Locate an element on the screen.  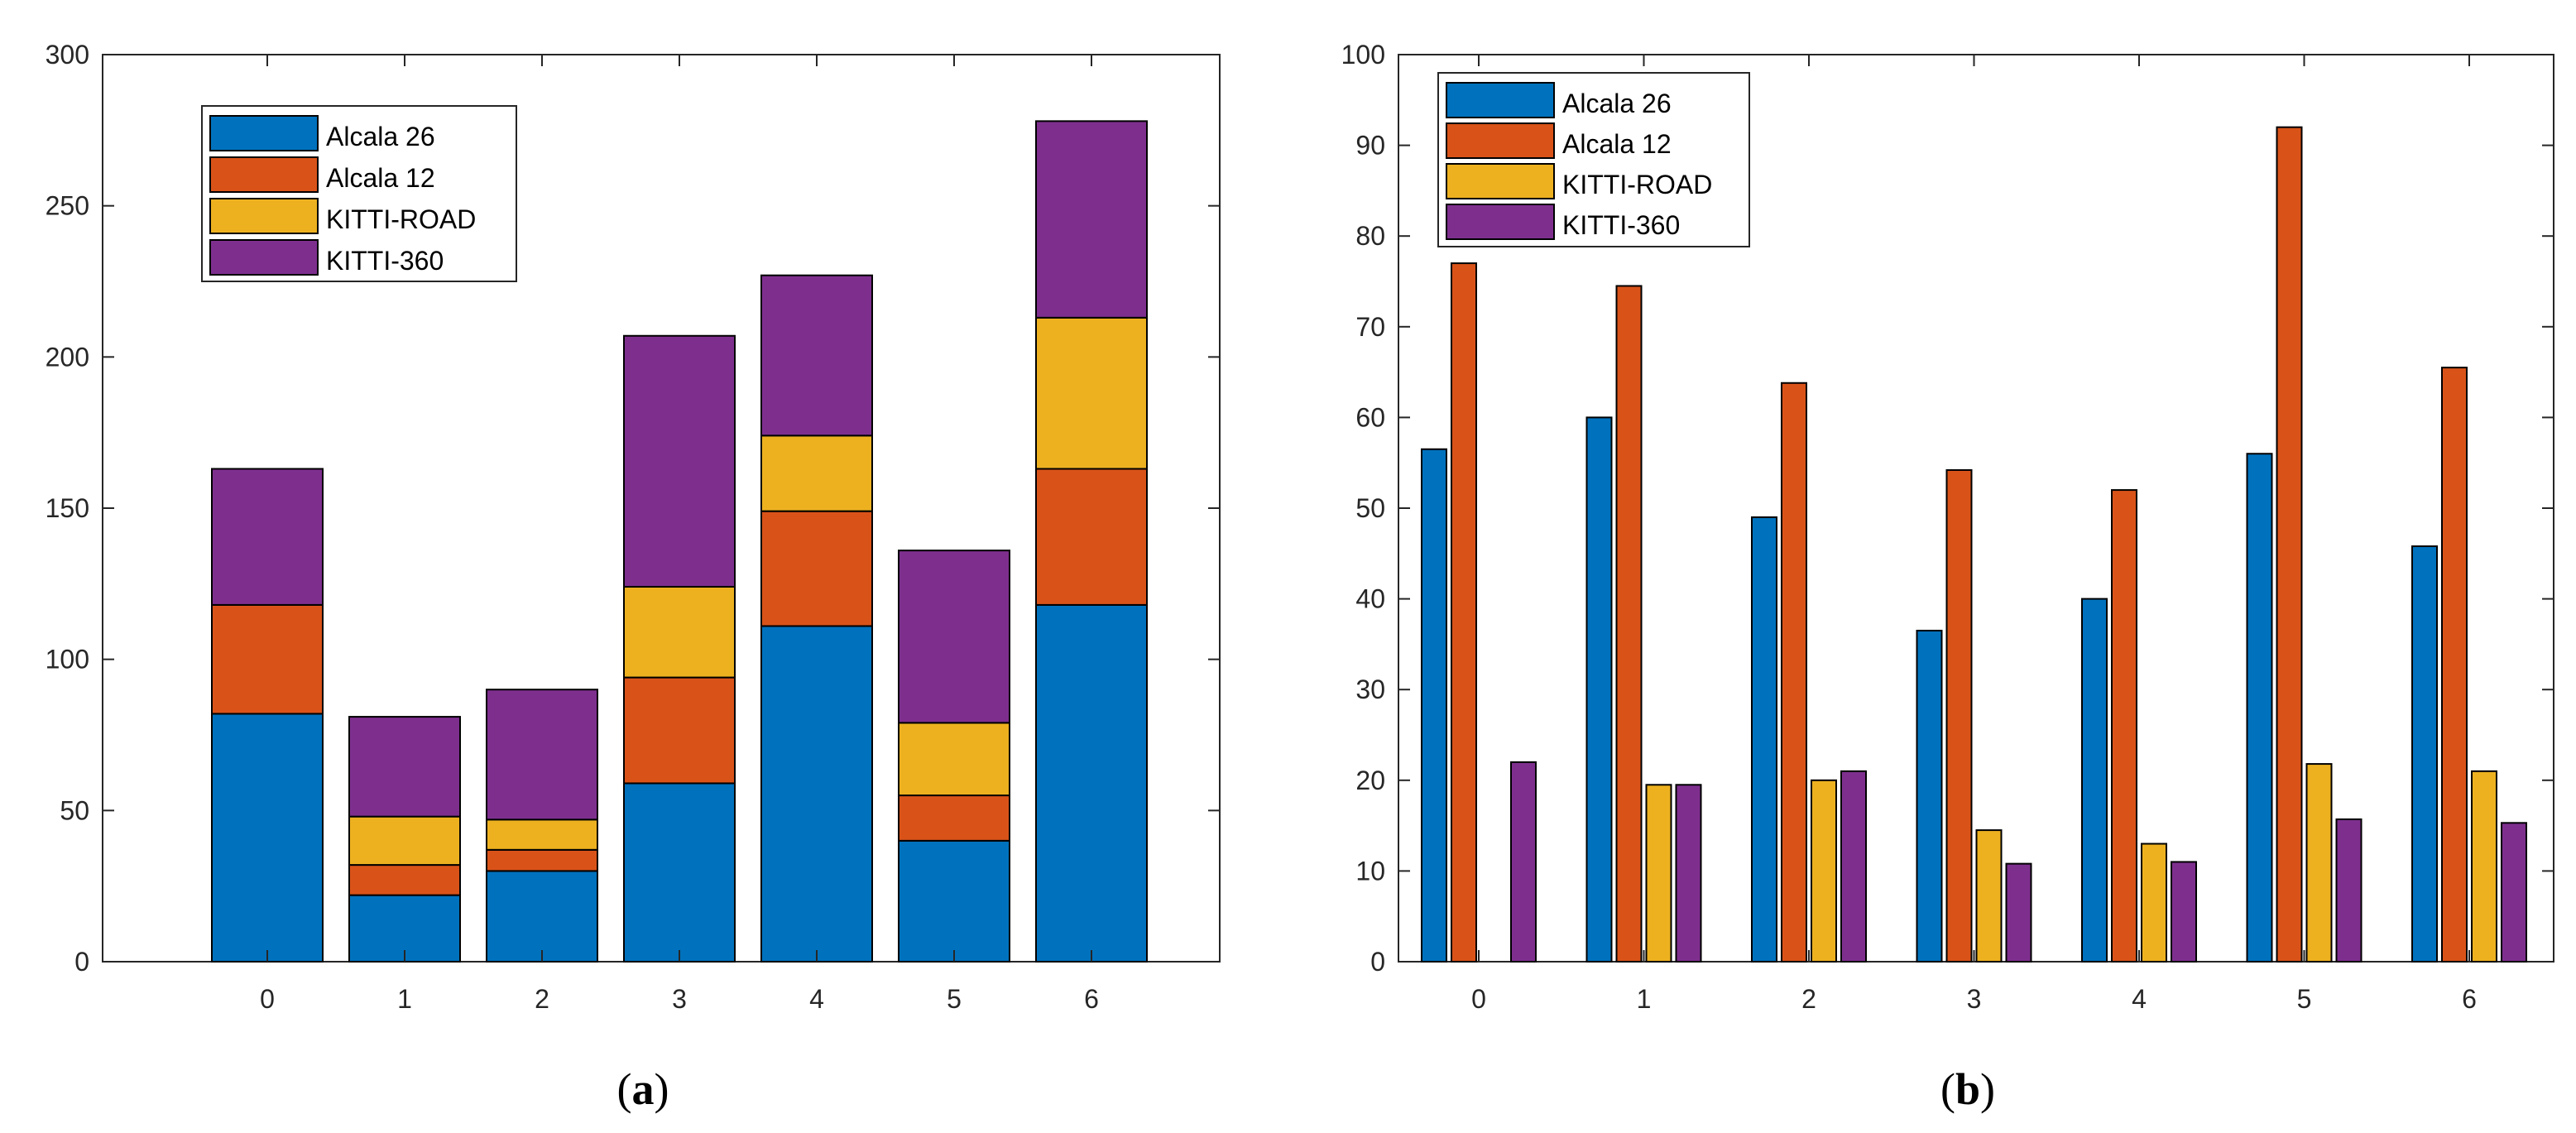
caption-a: (a) is located at coordinates (643, 1089).